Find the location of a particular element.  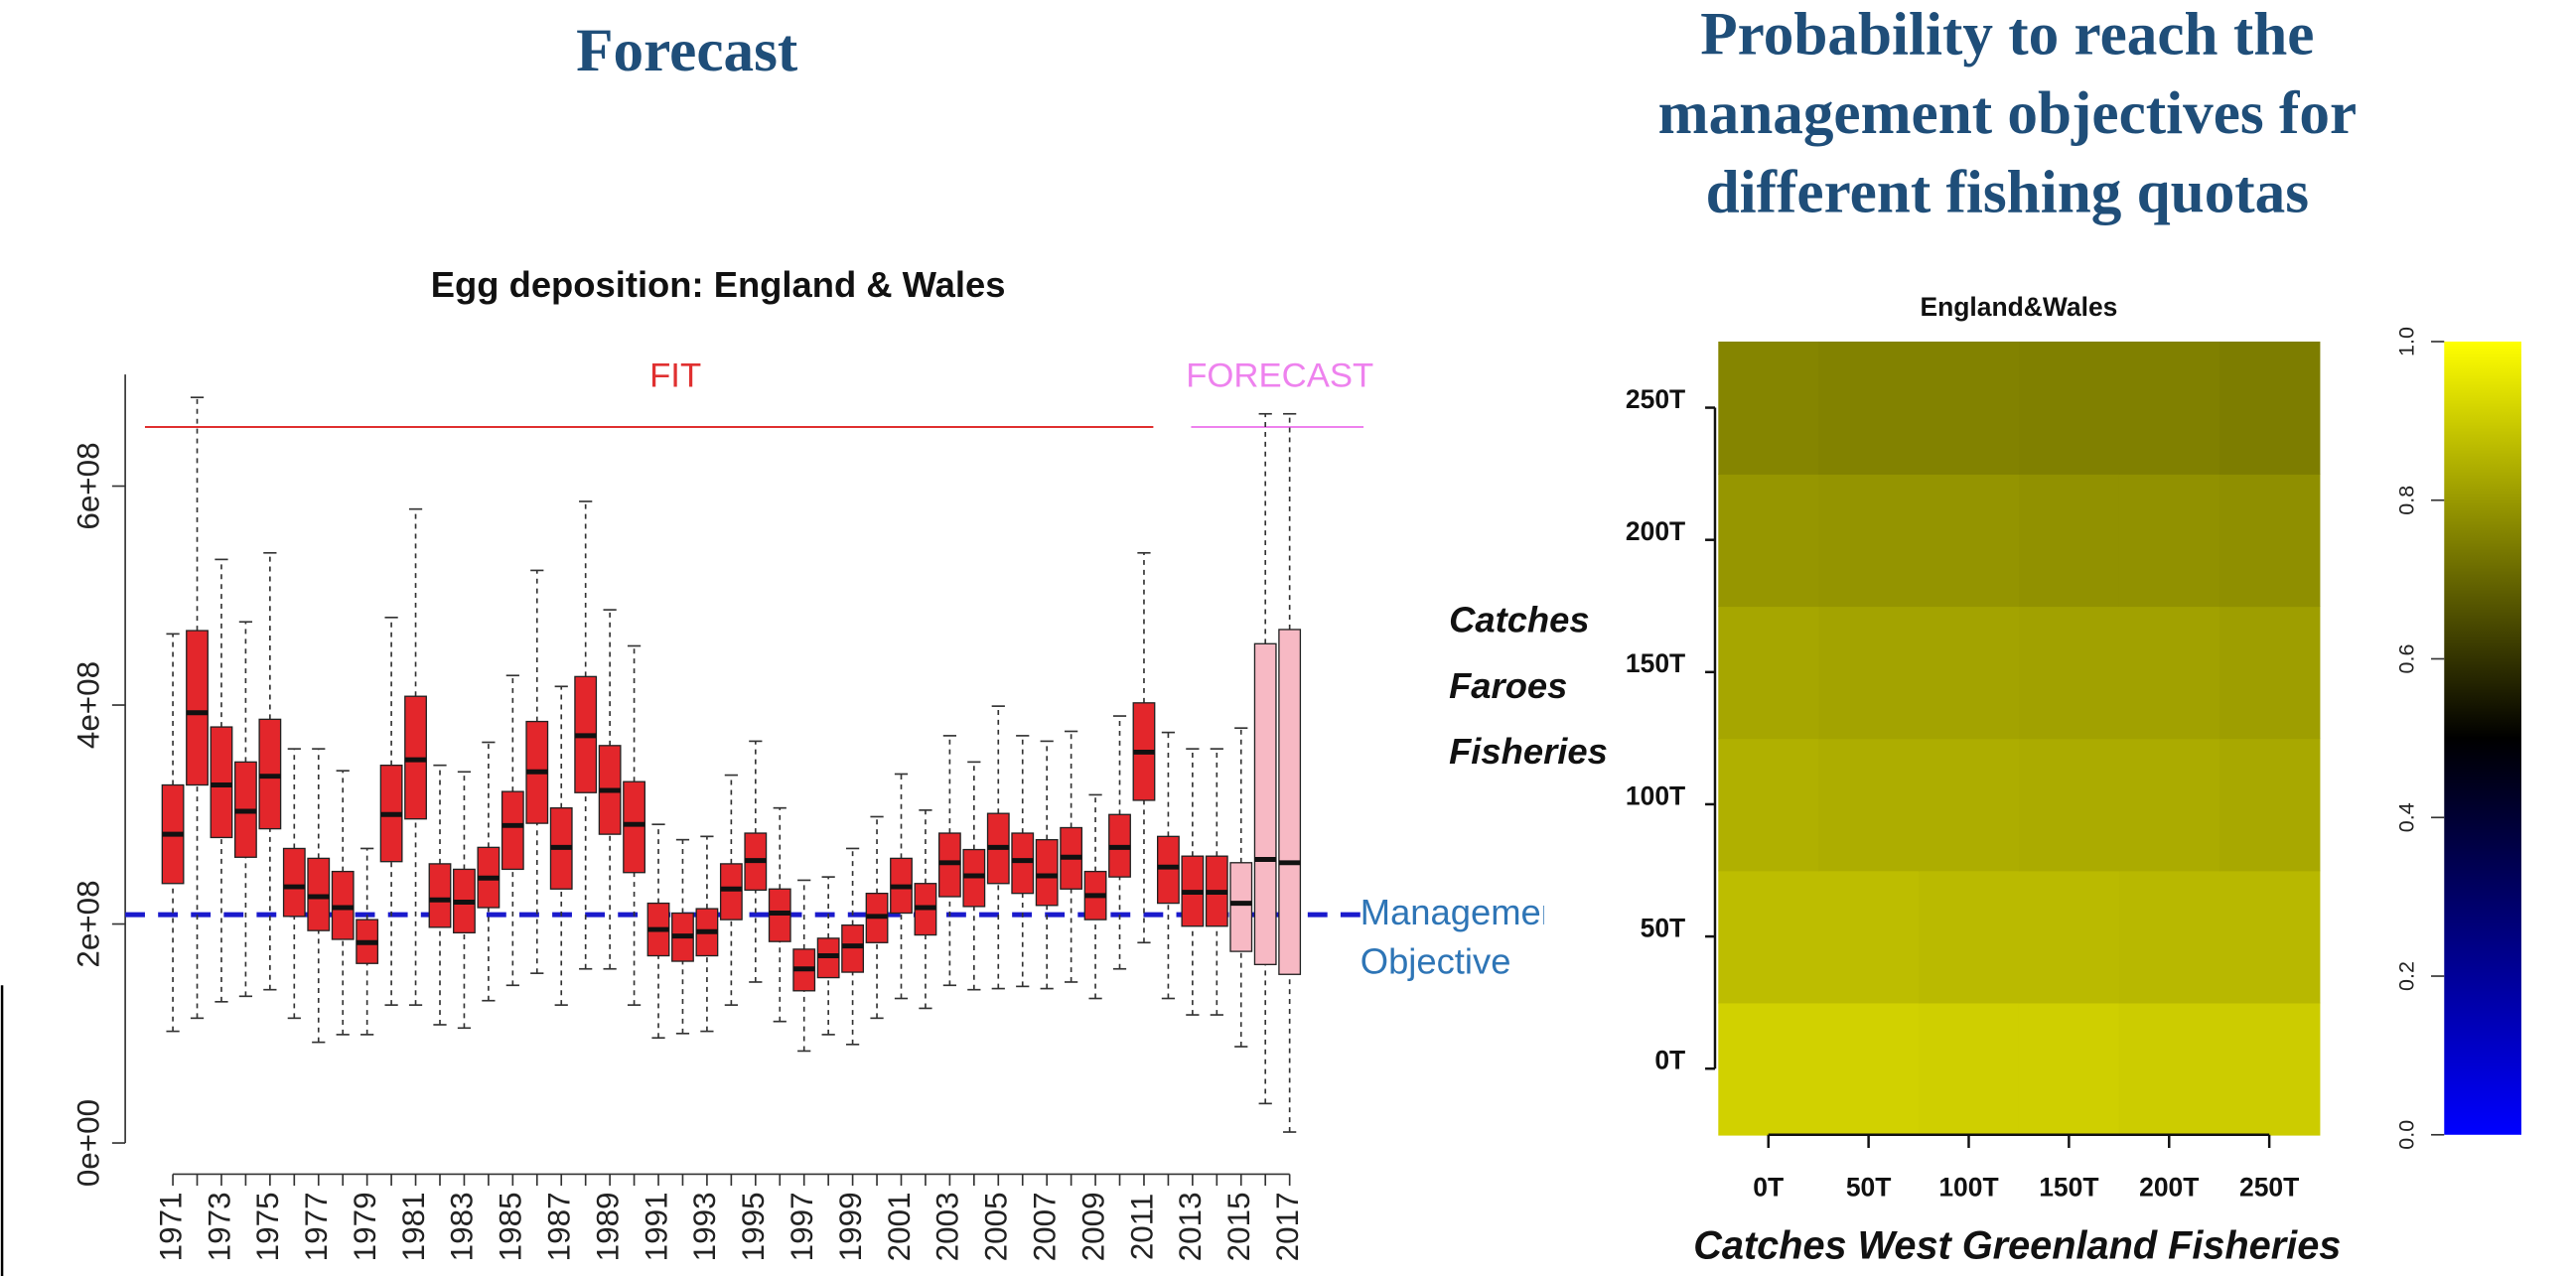

x-tick-label: 1999 is located at coordinates (850, 1226).